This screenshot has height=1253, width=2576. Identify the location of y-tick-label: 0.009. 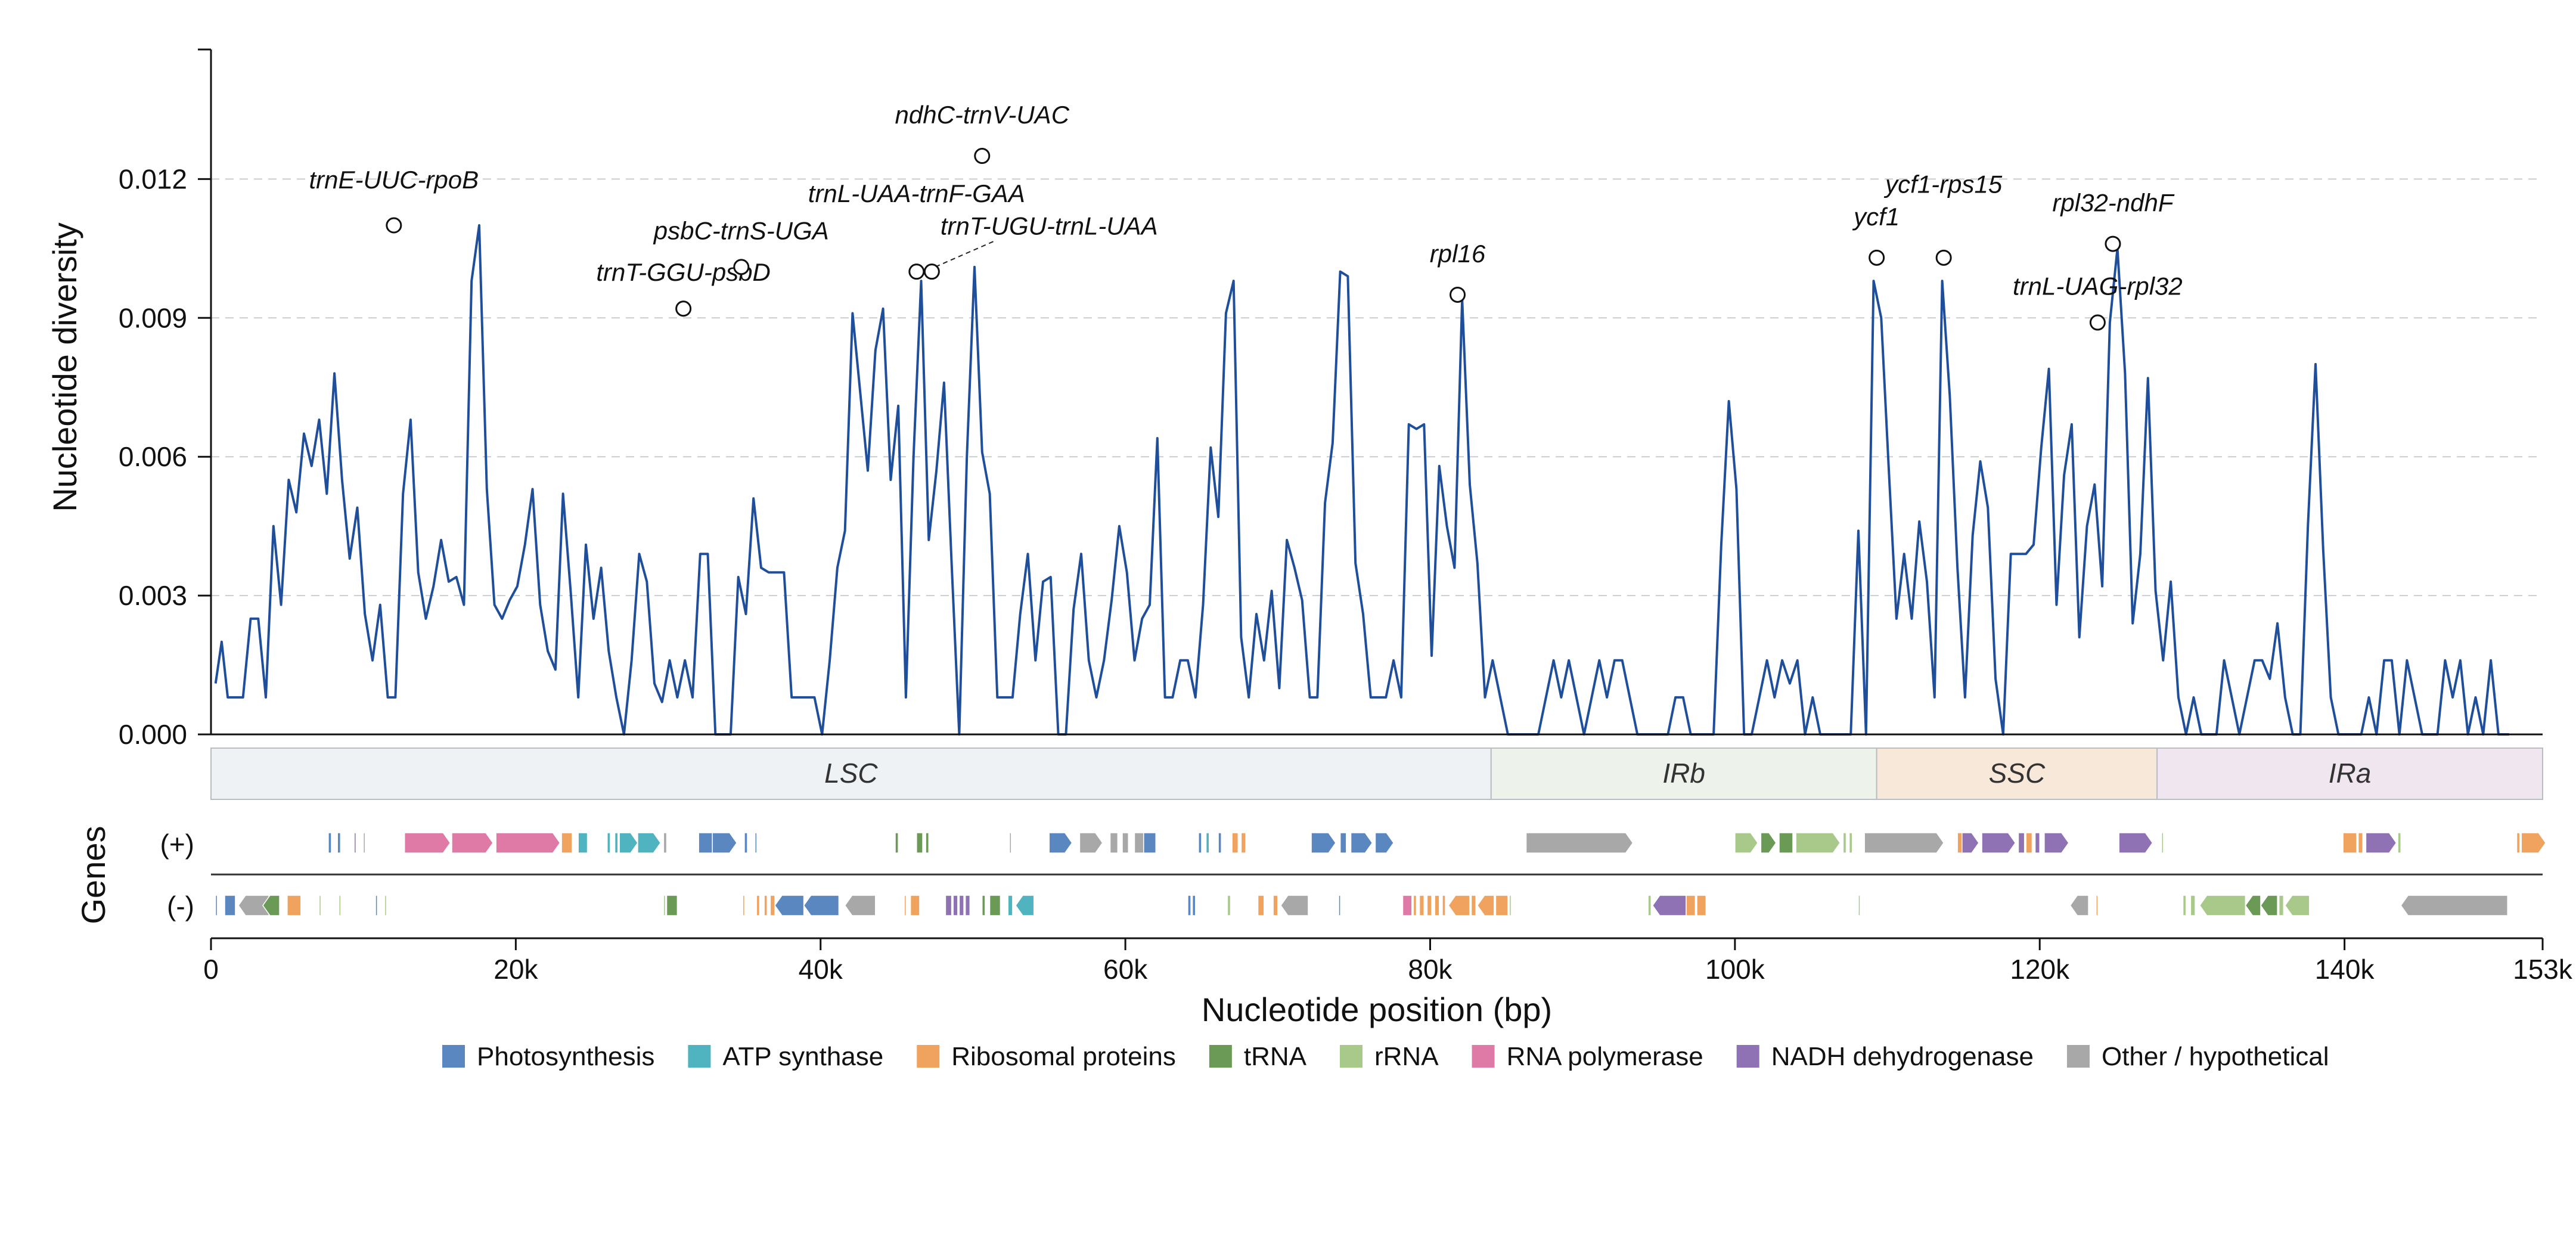
(153, 317).